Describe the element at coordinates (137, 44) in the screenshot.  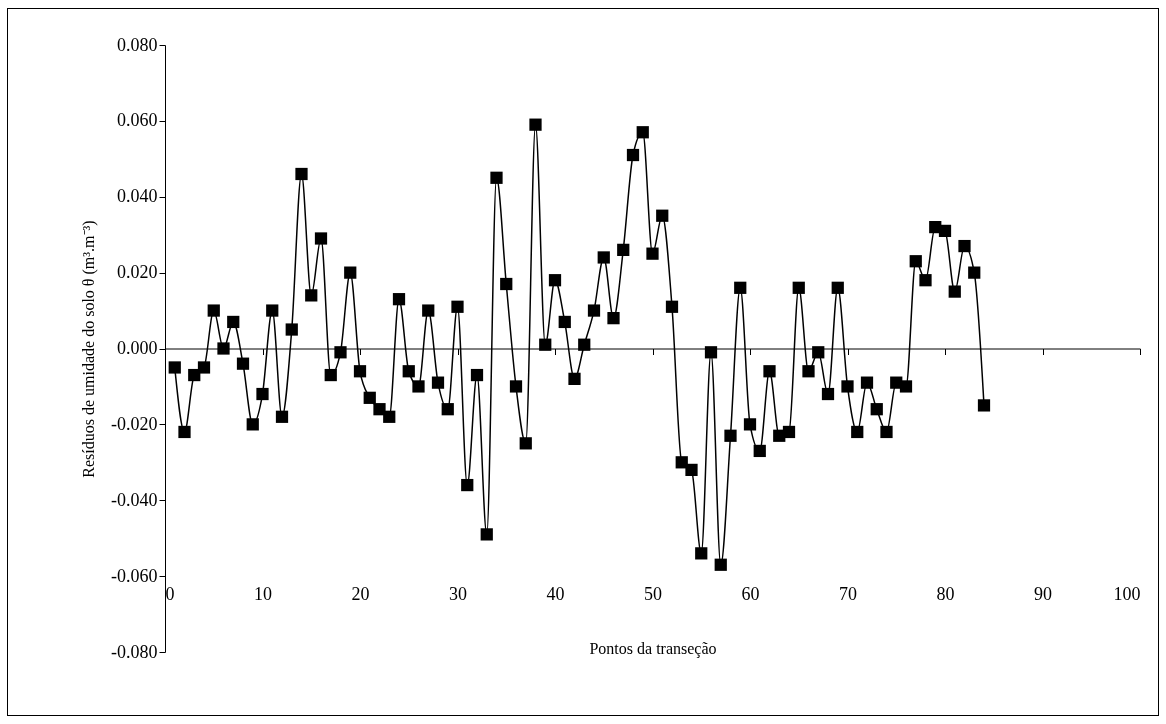
I see `y-tick-label: 0.080` at that location.